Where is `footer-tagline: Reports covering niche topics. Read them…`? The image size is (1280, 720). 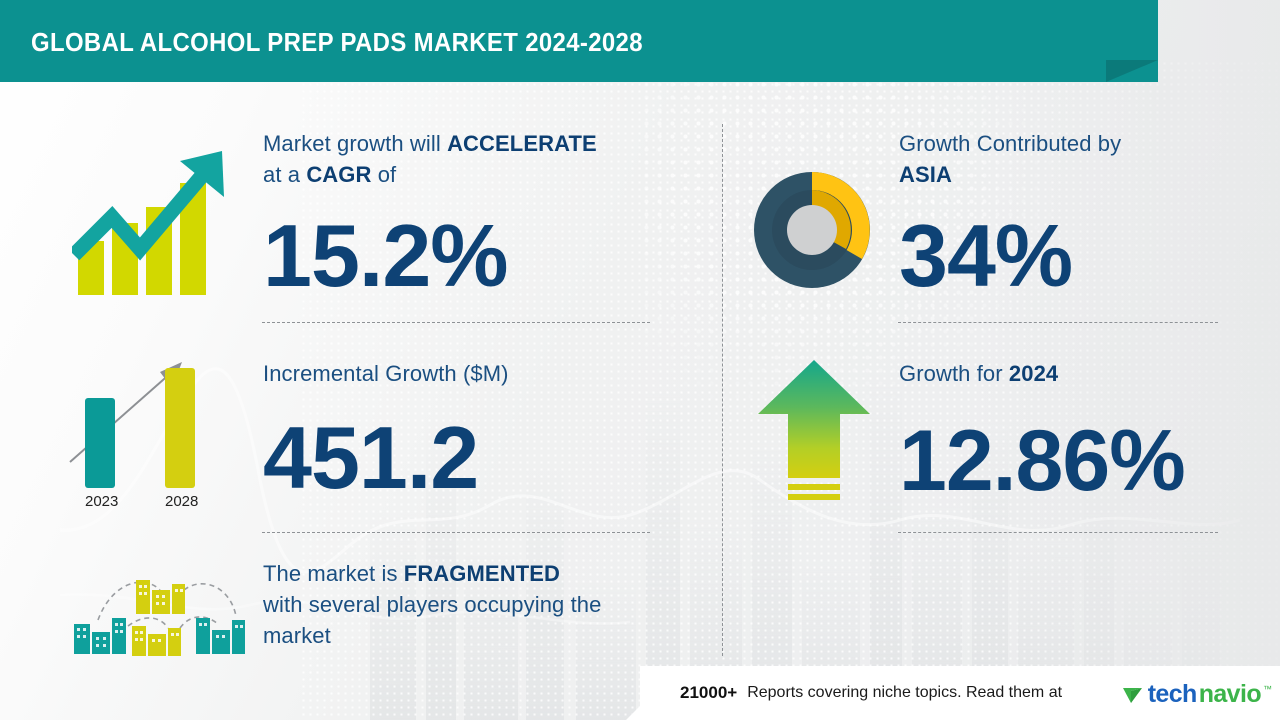 footer-tagline: Reports covering niche topics. Read them… is located at coordinates (905, 692).